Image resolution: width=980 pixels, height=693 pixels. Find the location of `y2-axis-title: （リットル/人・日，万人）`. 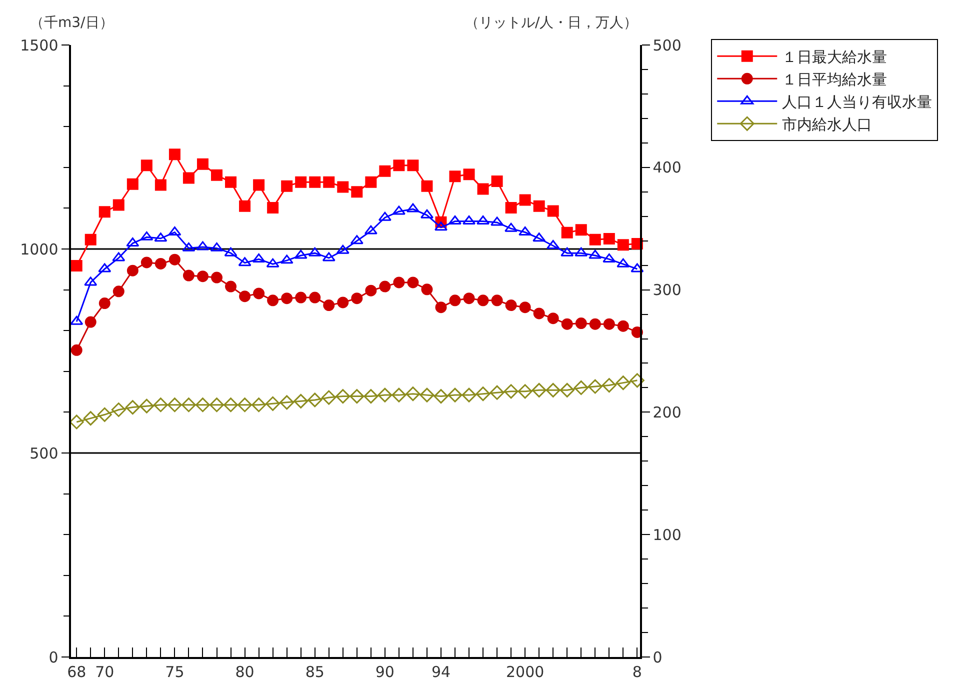

y2-axis-title: （リットル/人・日，万人） is located at coordinates (551, 23).